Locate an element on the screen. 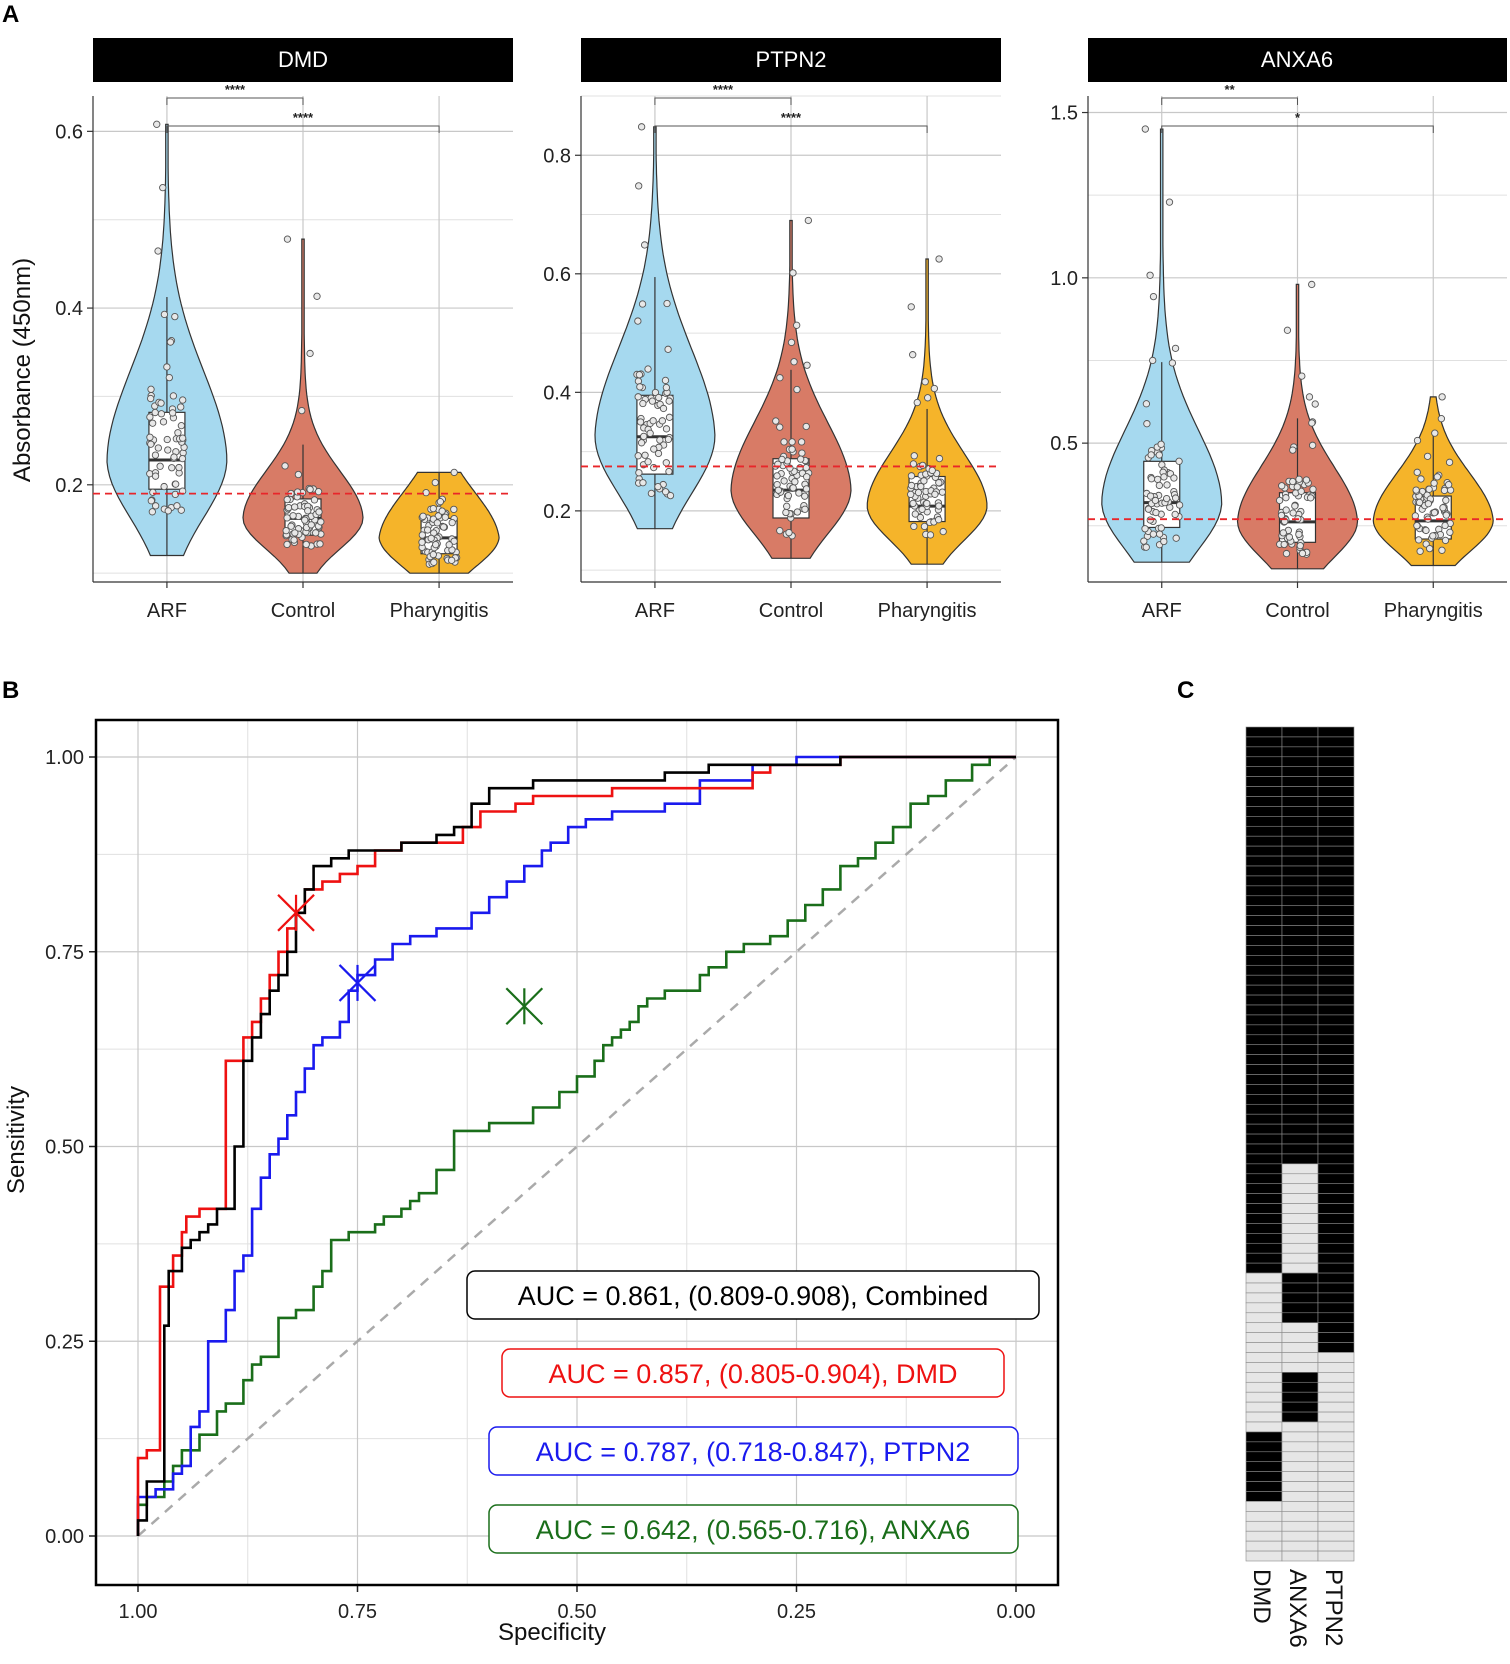  x-tick-label: ARF is located at coordinates (167, 611).